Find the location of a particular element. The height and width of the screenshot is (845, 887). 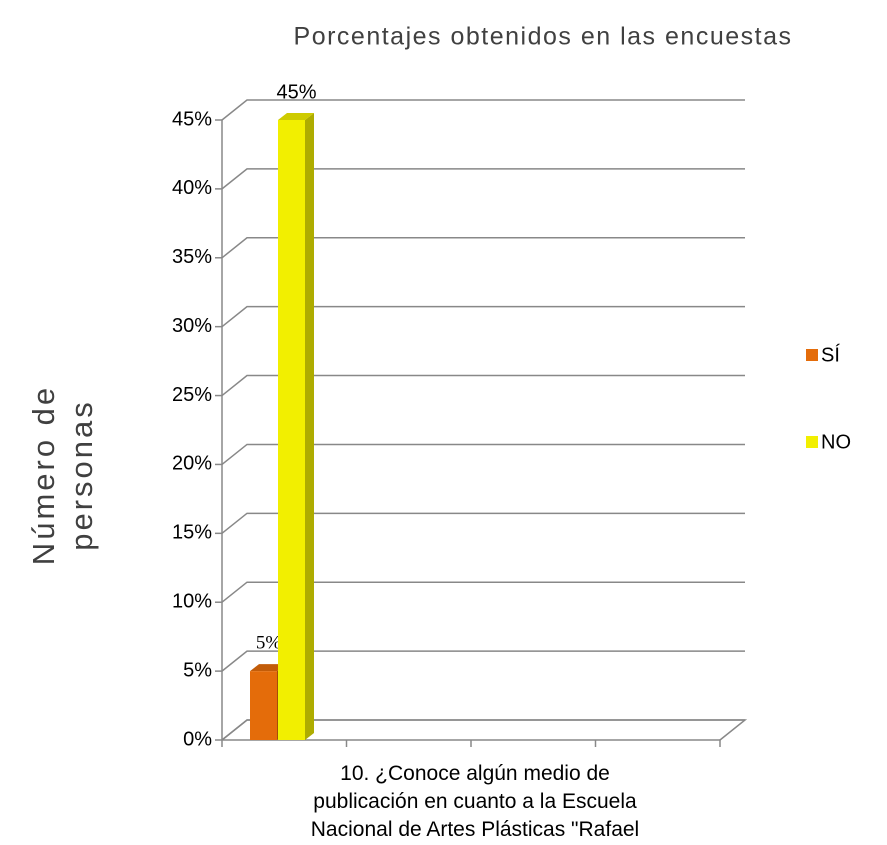

y-tick-label: 20% is located at coordinates (192, 464).